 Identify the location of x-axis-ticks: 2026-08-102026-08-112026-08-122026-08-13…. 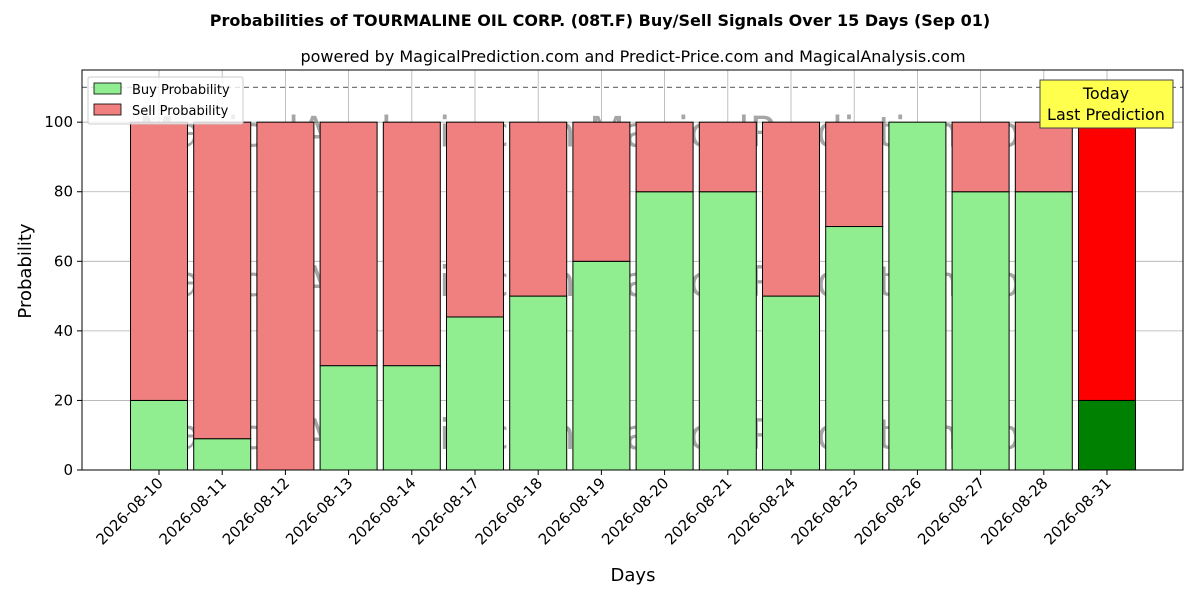
(603, 509).